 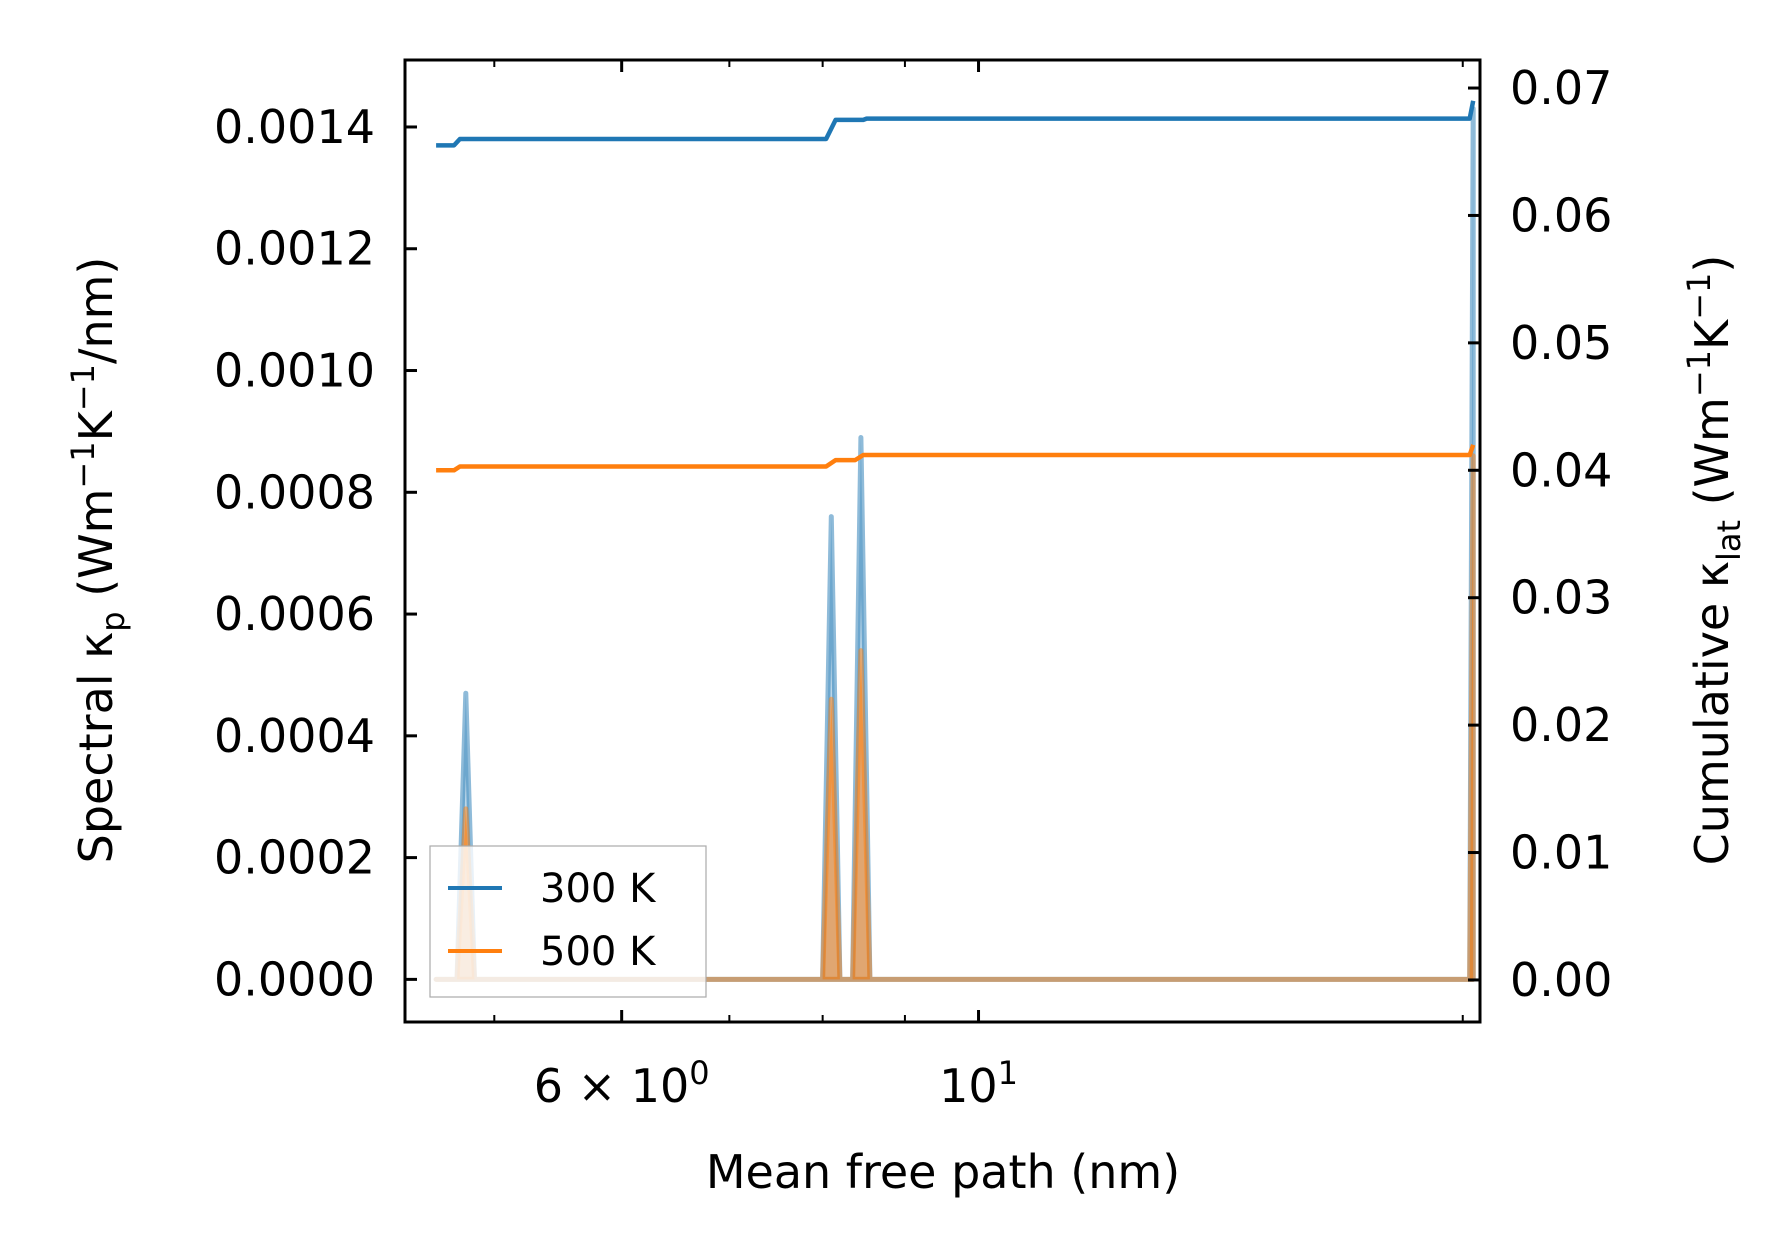 What do you see at coordinates (956, 124) in the screenshot?
I see `cumulative-line-300k` at bounding box center [956, 124].